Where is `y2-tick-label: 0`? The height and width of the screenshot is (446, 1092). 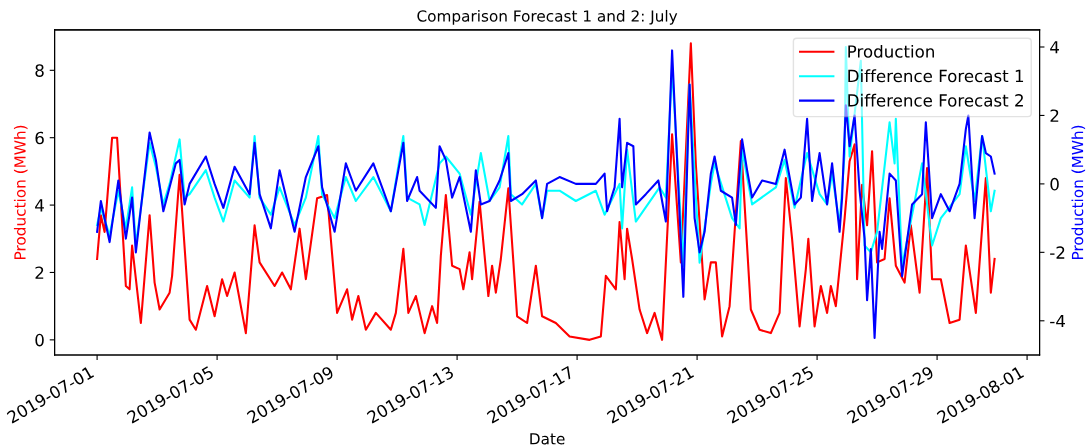
y2-tick-label: 0 is located at coordinates (1054, 184).